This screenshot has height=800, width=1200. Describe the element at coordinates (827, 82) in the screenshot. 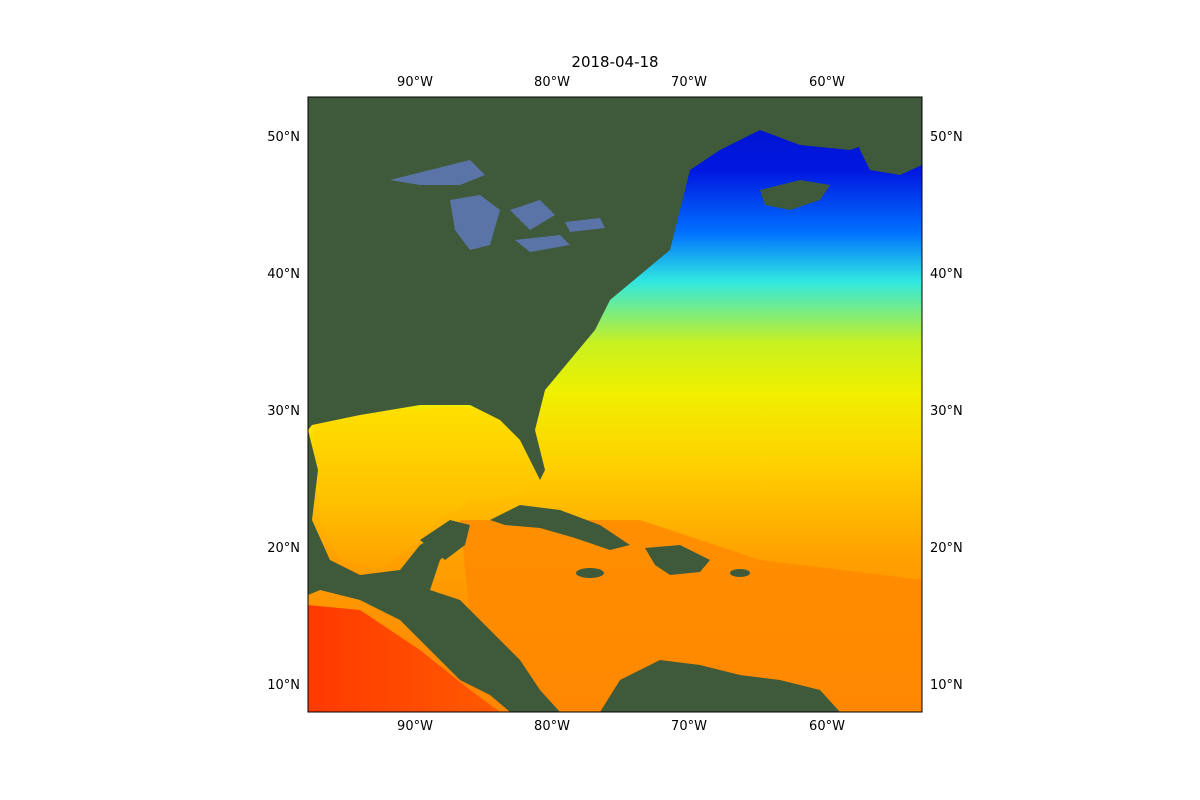

I see `x-tick-top-60w: 60°W` at that location.